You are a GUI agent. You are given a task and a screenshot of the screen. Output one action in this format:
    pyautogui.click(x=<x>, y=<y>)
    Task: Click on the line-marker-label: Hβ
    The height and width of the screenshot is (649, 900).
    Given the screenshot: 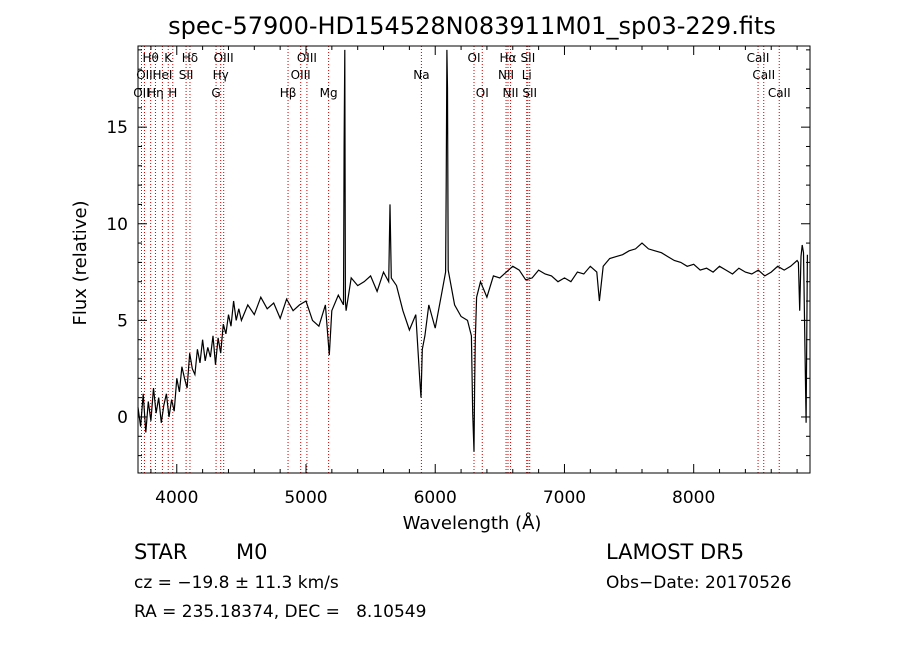 What is the action you would take?
    pyautogui.click(x=288, y=93)
    